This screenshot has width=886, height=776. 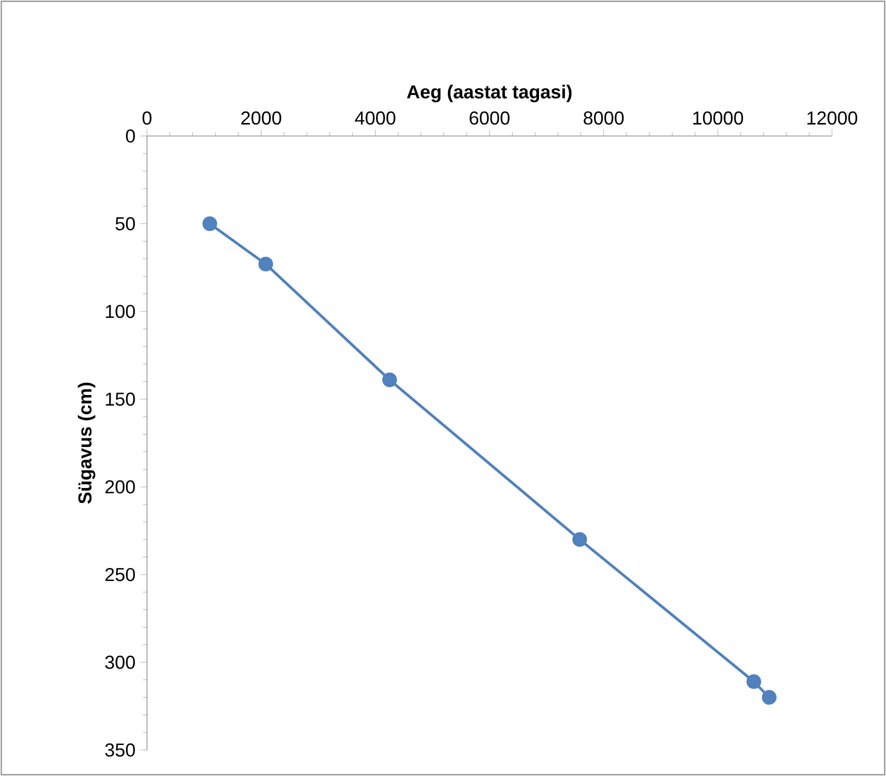 I want to click on y-tick-label: 0, so click(x=130, y=136).